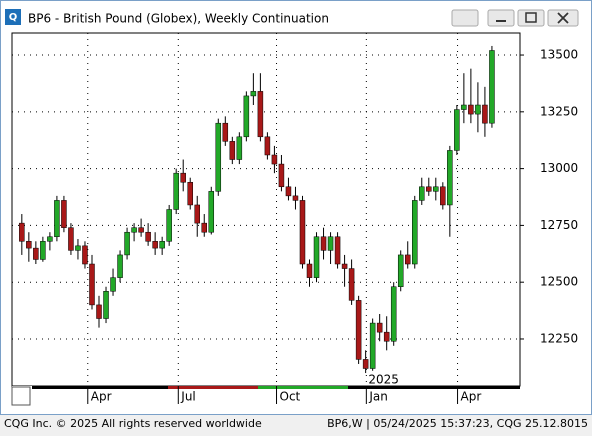 This screenshot has width=592, height=436. Describe the element at coordinates (559, 225) in the screenshot. I see `y-tick-label: 12750` at that location.